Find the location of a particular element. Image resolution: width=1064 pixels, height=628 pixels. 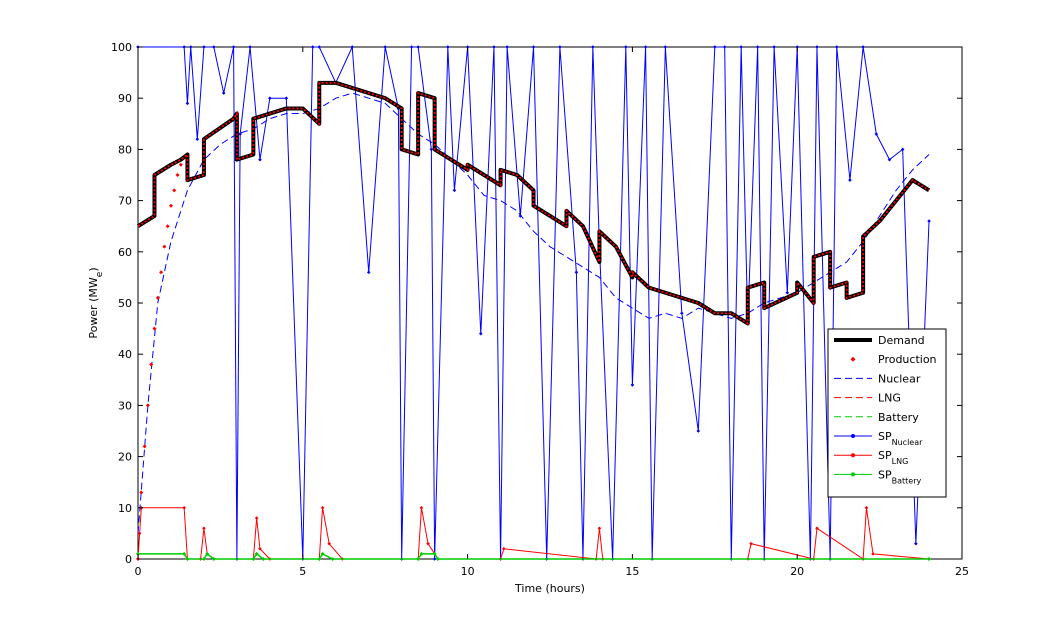

legend-label: Battery is located at coordinates (898, 417).